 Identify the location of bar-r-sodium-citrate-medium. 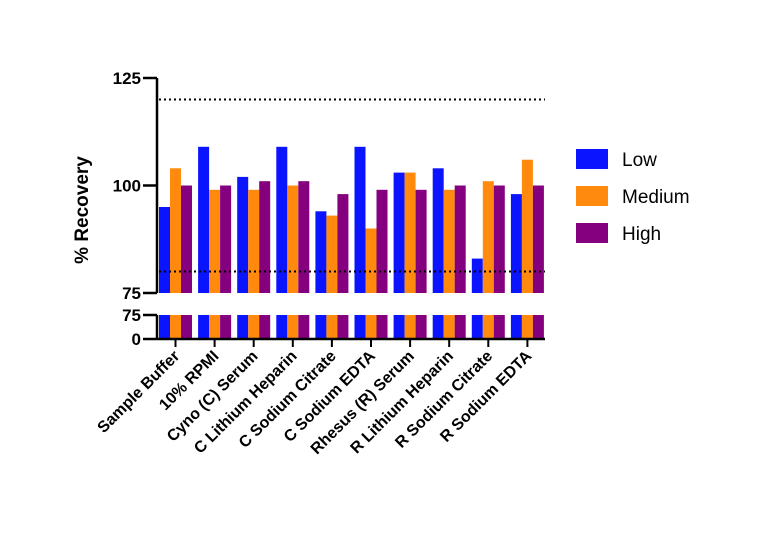
(488, 260).